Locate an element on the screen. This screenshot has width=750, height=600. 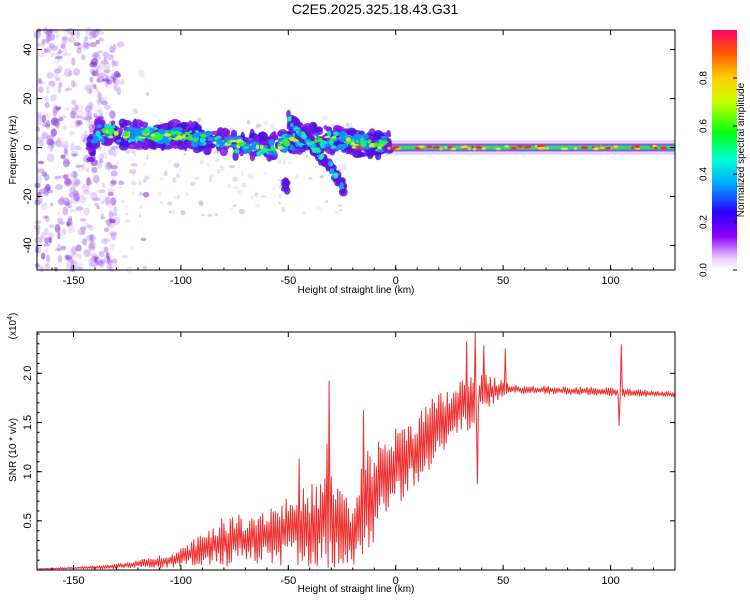
snr-x-tick-label: -150 is located at coordinates (73, 581).